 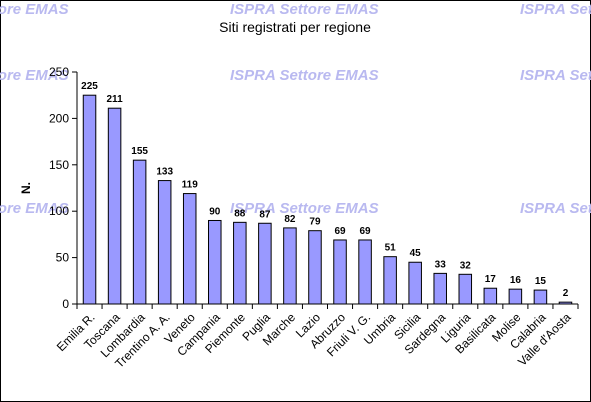 What do you see at coordinates (63, 258) in the screenshot?
I see `y-tick-label: 50` at bounding box center [63, 258].